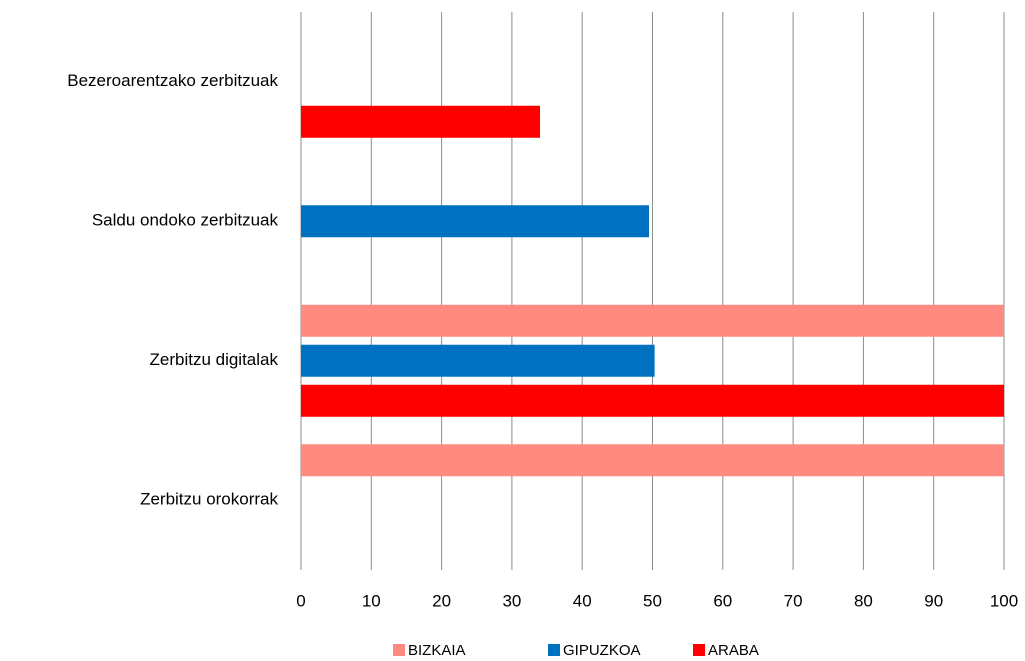 The image size is (1025, 661). What do you see at coordinates (209, 499) in the screenshot?
I see `y-tick-label: Zerbitzu orokorrak` at bounding box center [209, 499].